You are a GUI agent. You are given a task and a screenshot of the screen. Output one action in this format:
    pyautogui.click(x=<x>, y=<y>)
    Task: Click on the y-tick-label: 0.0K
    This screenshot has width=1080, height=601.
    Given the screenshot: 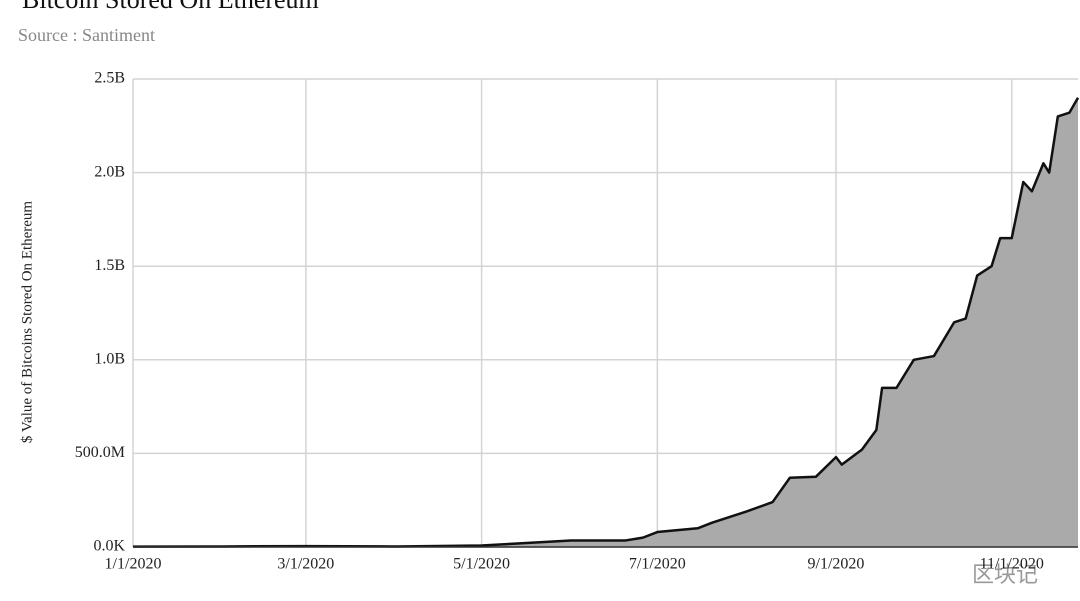 What is the action you would take?
    pyautogui.click(x=109, y=546)
    